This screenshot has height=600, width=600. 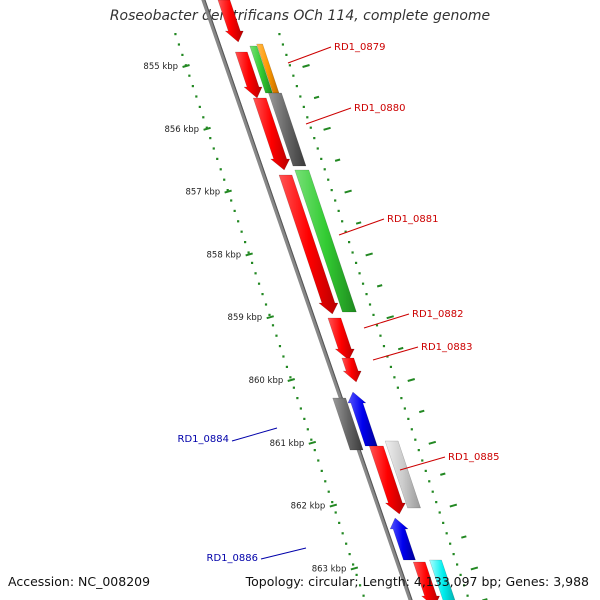 What do you see at coordinates (203, 439) in the screenshot?
I see `gene-label: RD1_0884` at bounding box center [203, 439].